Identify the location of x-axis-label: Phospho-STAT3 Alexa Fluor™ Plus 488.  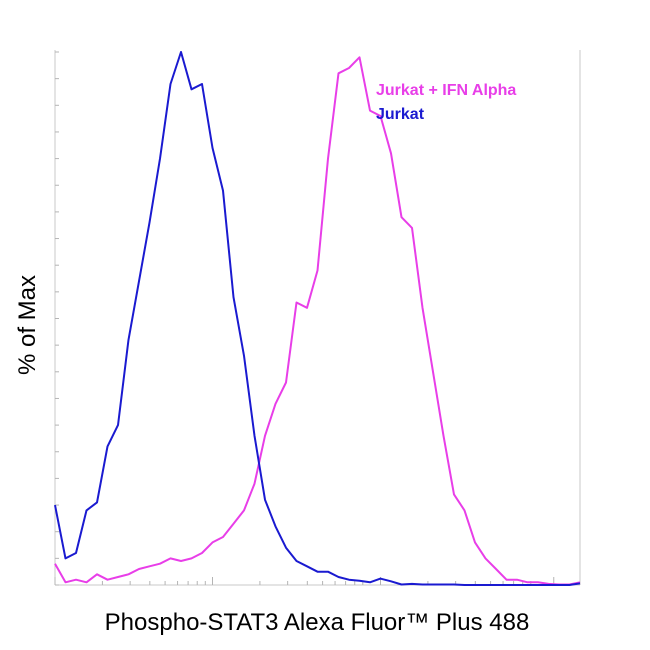
(317, 622).